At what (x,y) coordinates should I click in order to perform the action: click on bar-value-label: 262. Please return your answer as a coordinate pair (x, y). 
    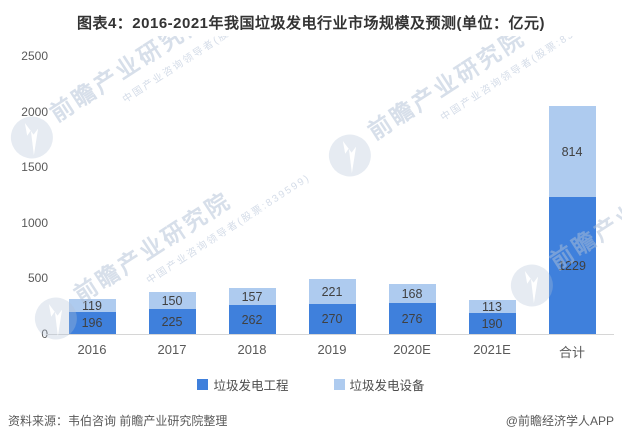
    Looking at the image, I should click on (252, 319).